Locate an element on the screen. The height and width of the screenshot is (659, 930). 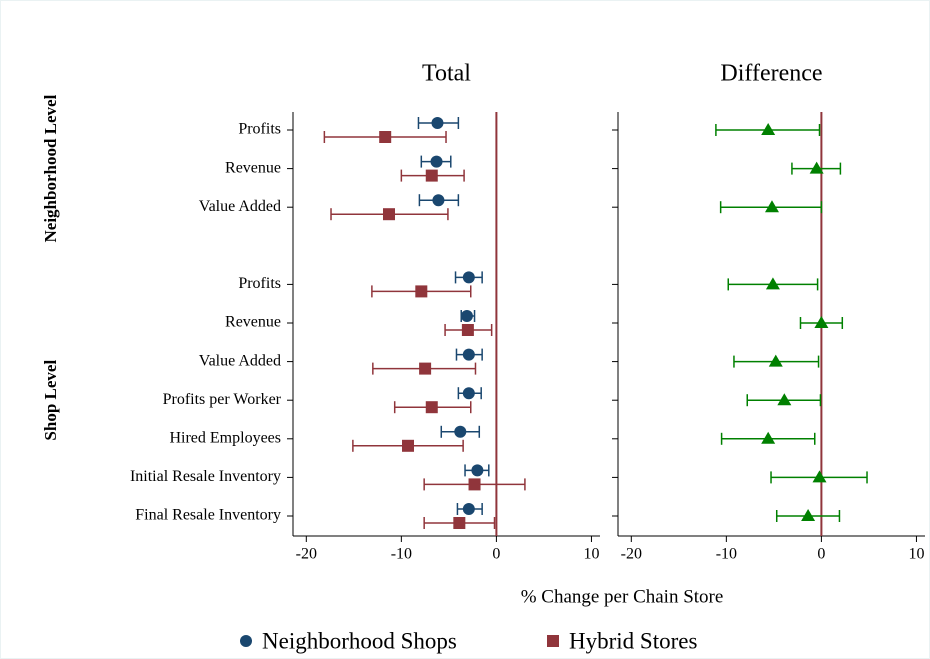
y-tick-label: Hired Employees is located at coordinates (225, 437).